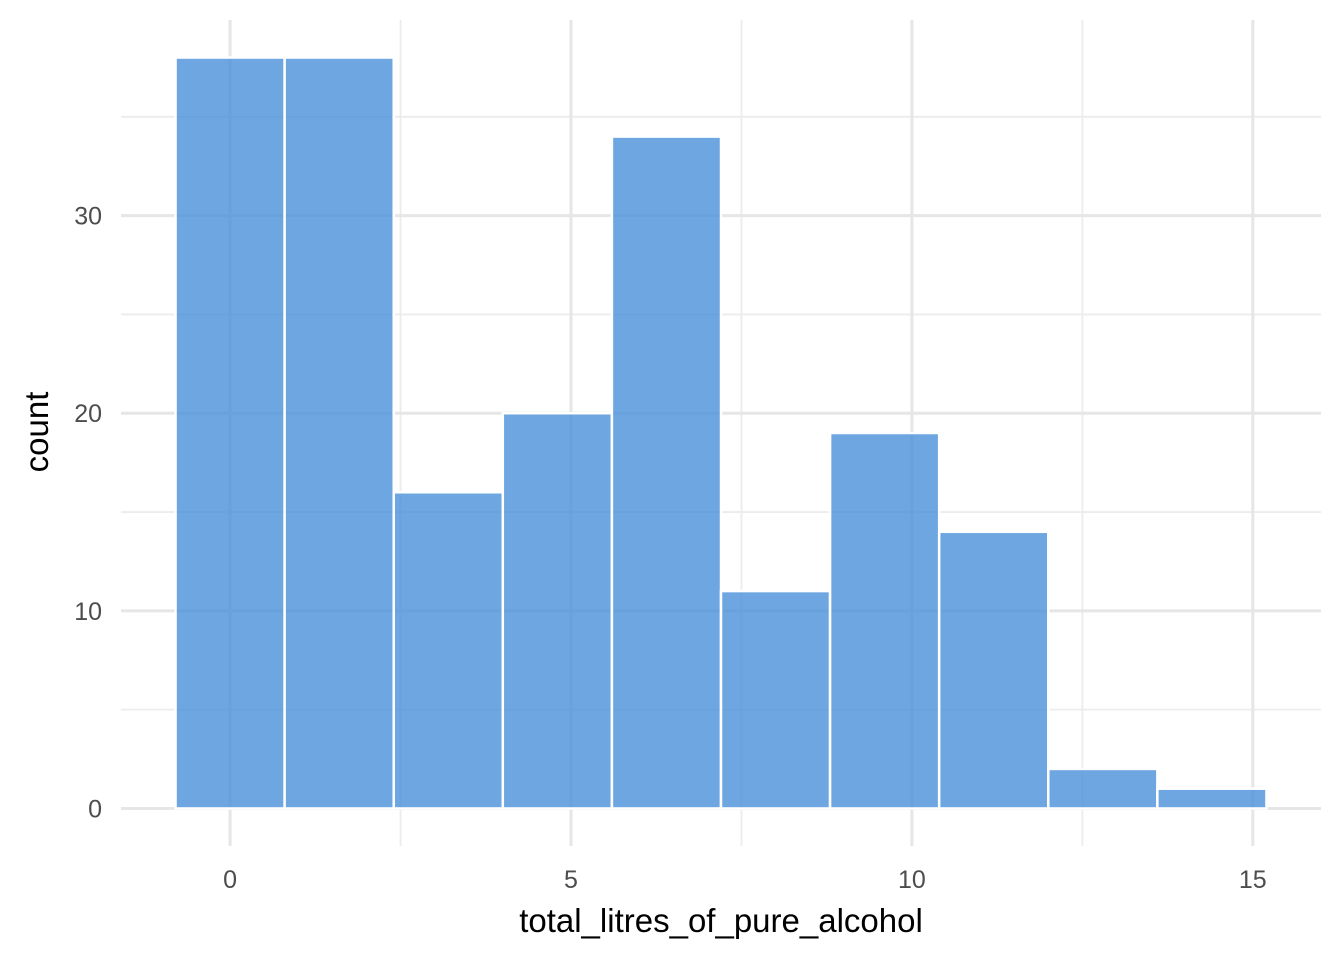  Describe the element at coordinates (88, 217) in the screenshot. I see `y-tick-label: 30` at that location.